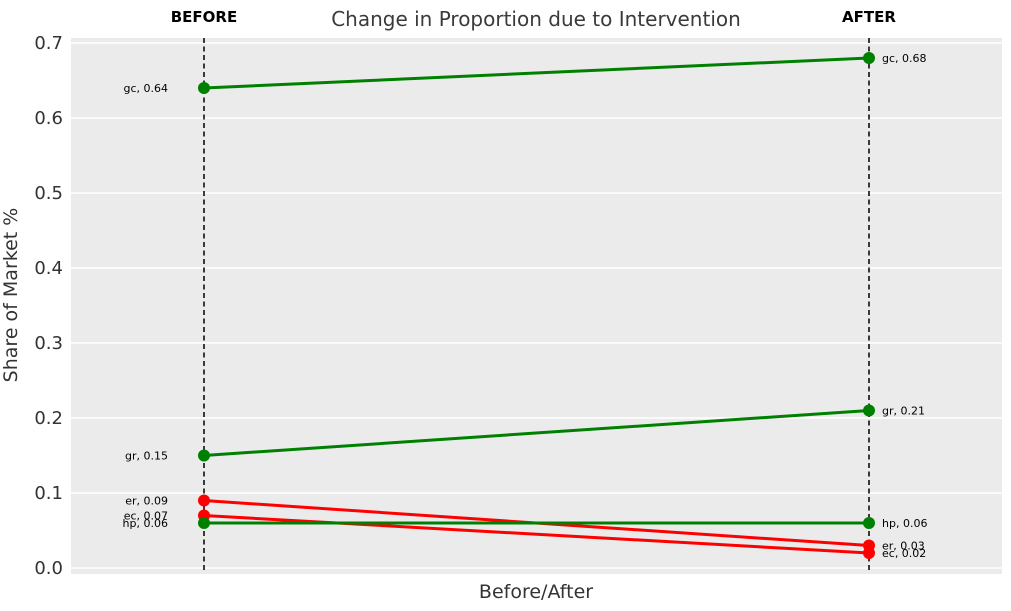 The image size is (1011, 611). What do you see at coordinates (869, 410) in the screenshot?
I see `point-gr-after` at bounding box center [869, 410].